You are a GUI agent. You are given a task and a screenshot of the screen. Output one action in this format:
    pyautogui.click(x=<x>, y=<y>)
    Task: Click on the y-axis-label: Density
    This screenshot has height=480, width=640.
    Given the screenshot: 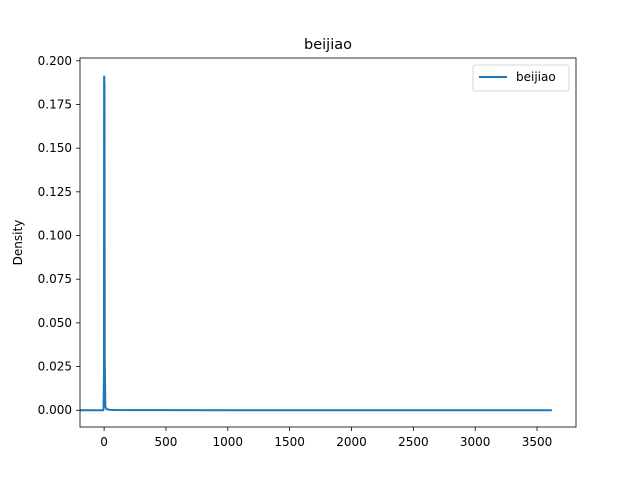 What is the action you would take?
    pyautogui.click(x=18, y=243)
    